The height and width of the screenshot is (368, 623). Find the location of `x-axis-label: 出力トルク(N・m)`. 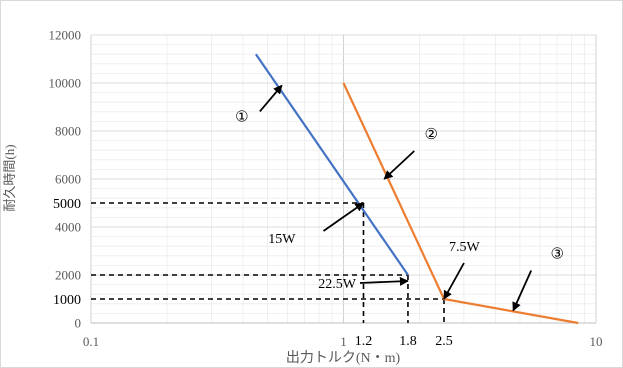

x-axis-label: 出力トルク(N・m) is located at coordinates (343, 358).